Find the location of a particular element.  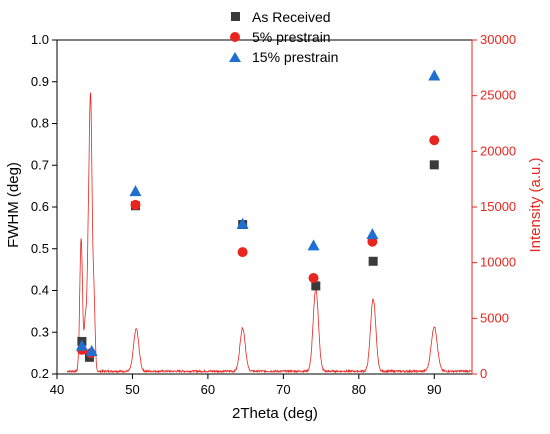

legend-marker-15pct is located at coordinates (235, 57).